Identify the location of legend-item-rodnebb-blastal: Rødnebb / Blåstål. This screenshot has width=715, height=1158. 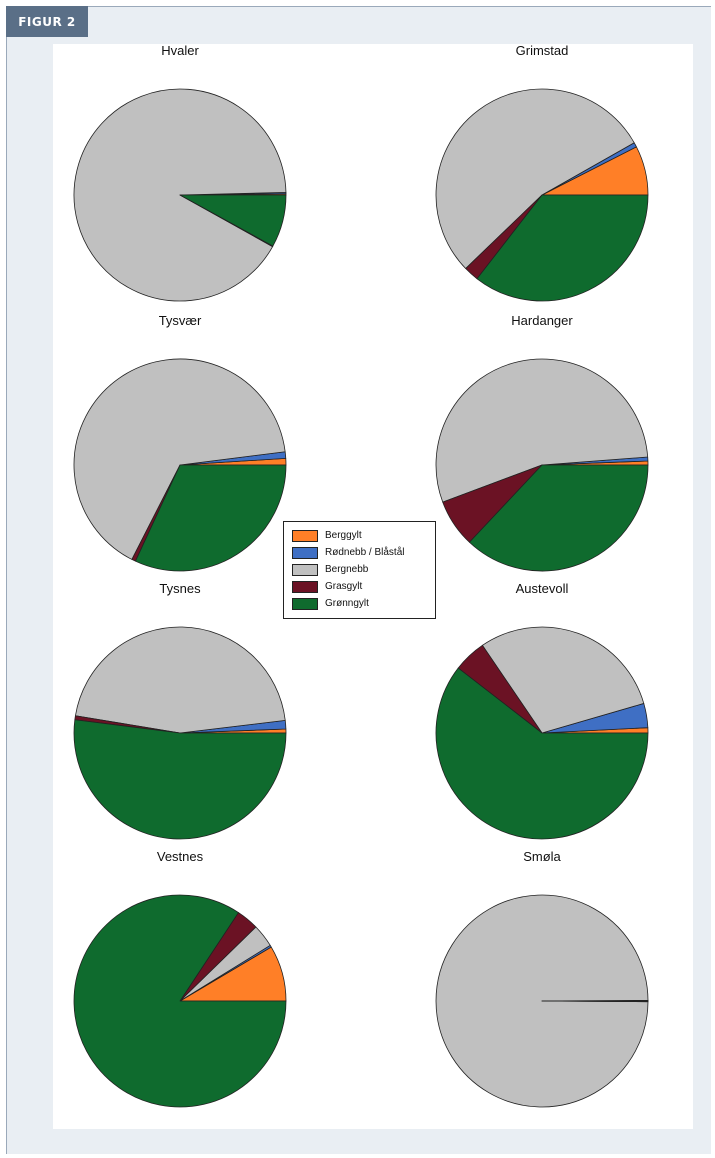
(363, 552).